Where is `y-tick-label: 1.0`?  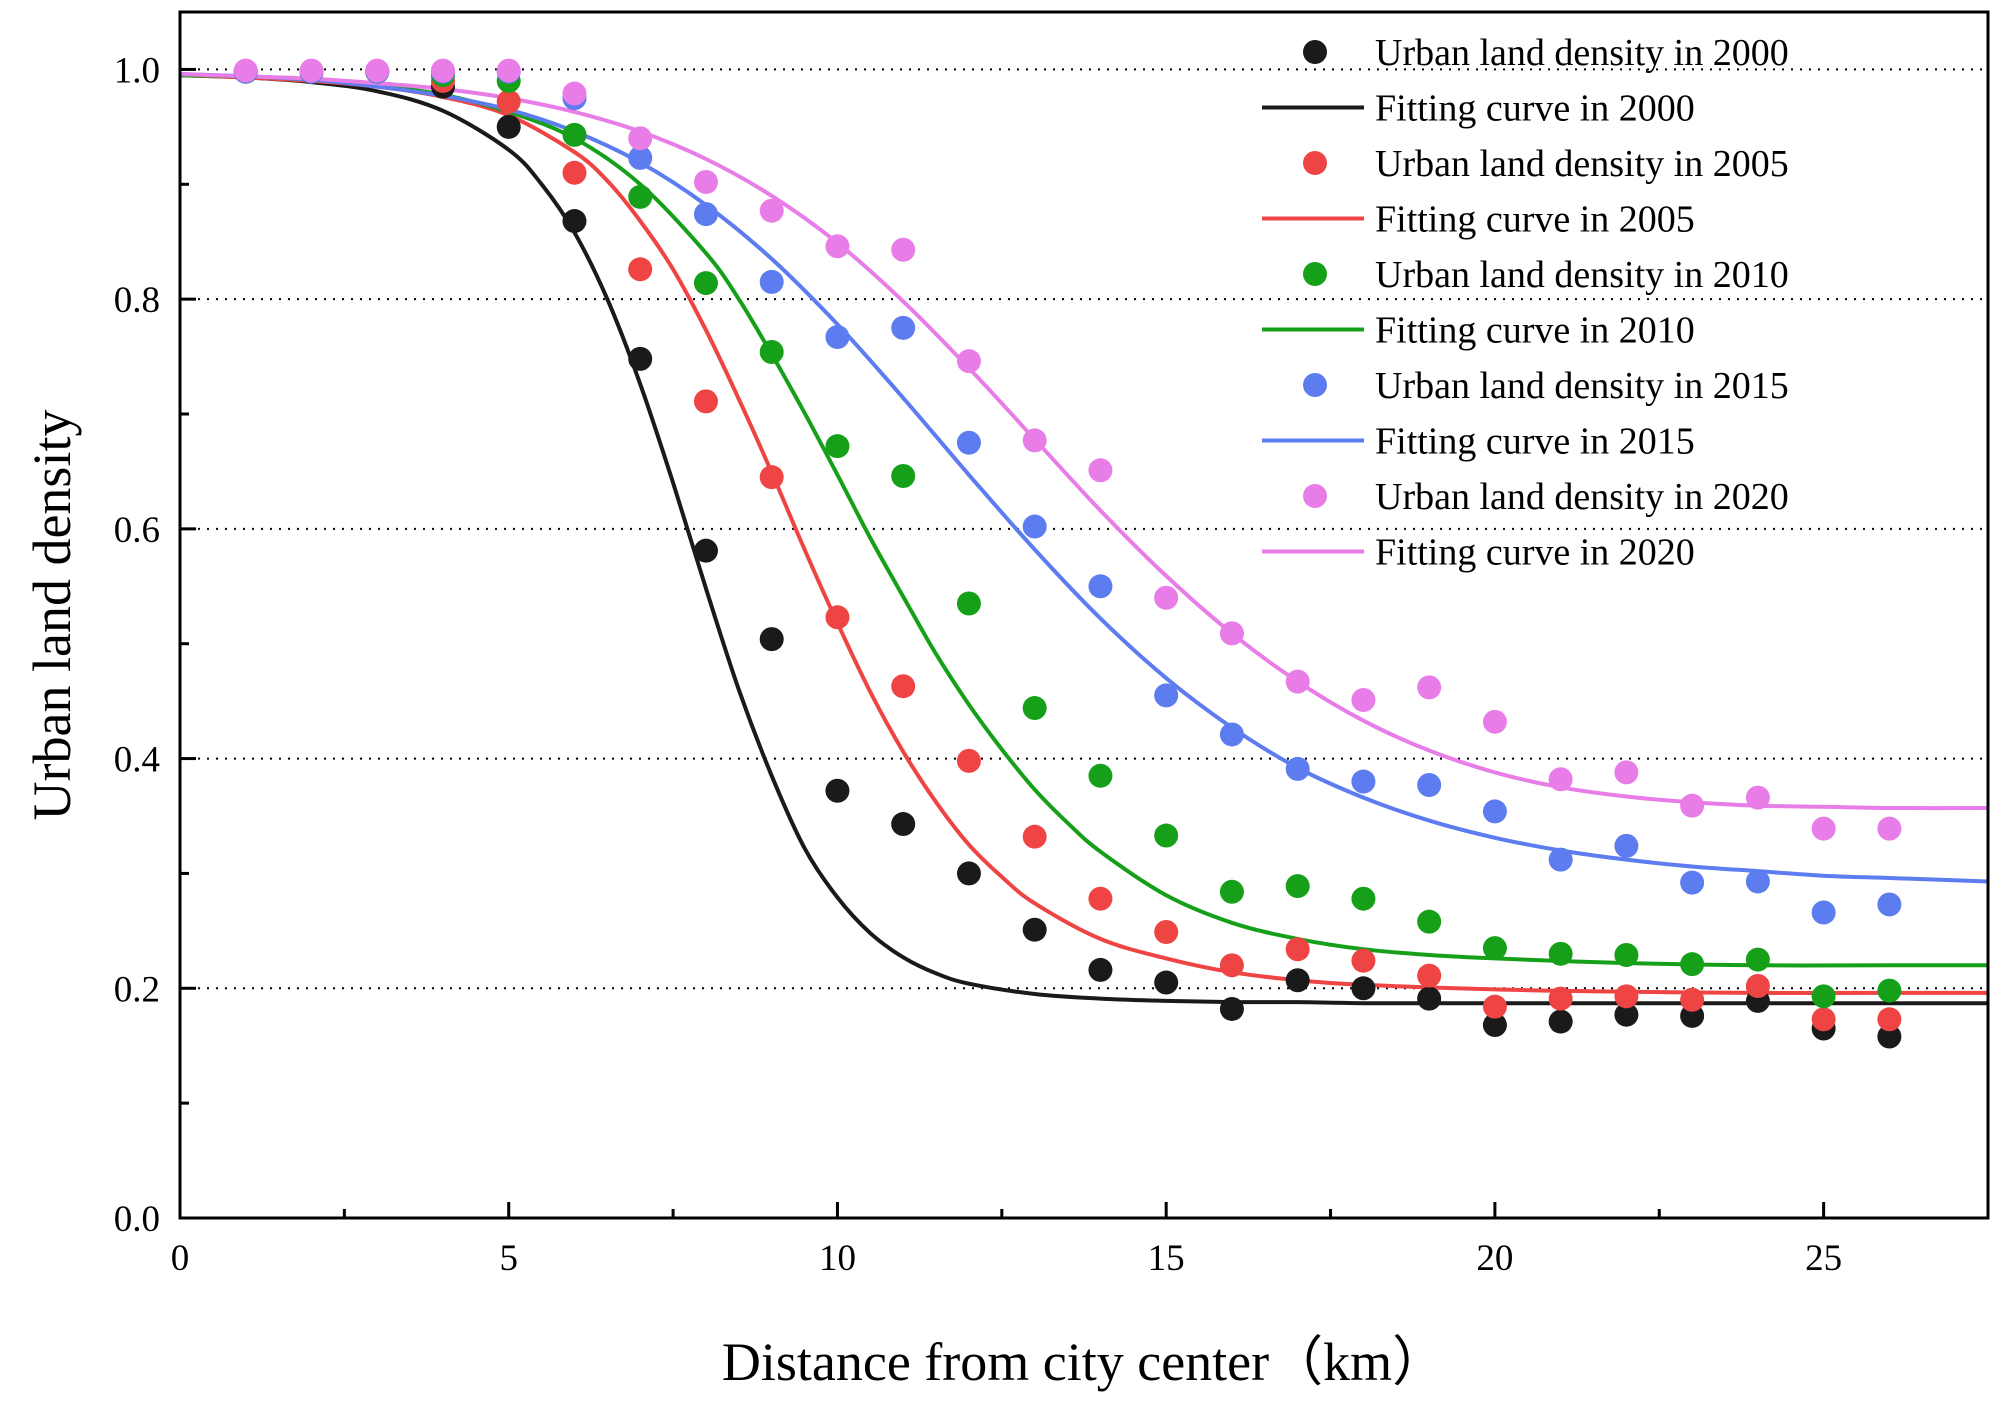 y-tick-label: 1.0 is located at coordinates (137, 70).